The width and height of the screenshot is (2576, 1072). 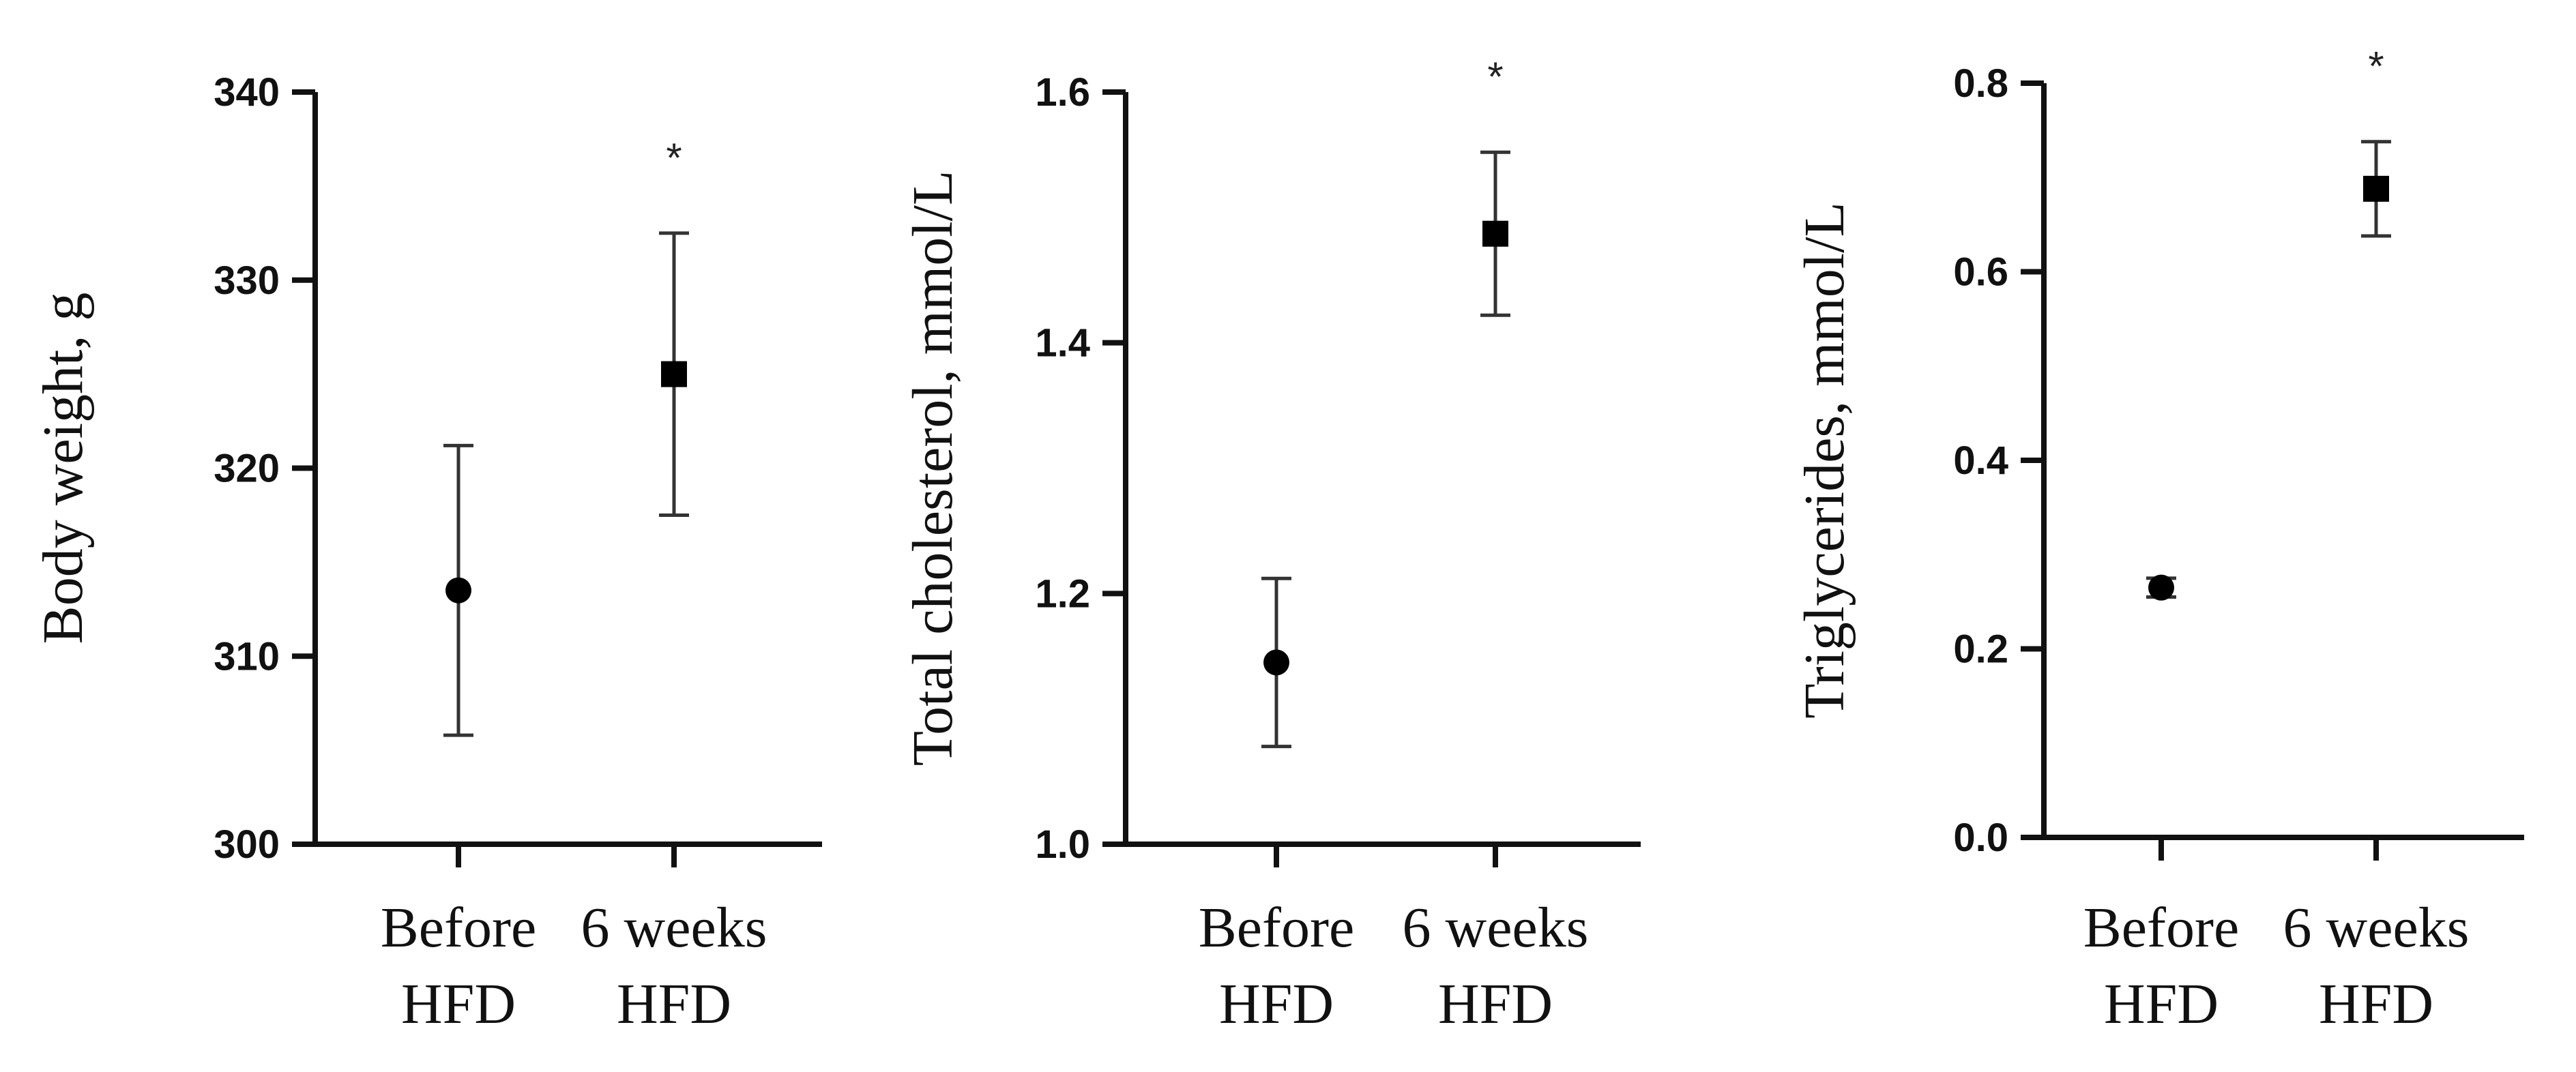 What do you see at coordinates (1980, 83) in the screenshot?
I see `y-tick-label: 0.8` at bounding box center [1980, 83].